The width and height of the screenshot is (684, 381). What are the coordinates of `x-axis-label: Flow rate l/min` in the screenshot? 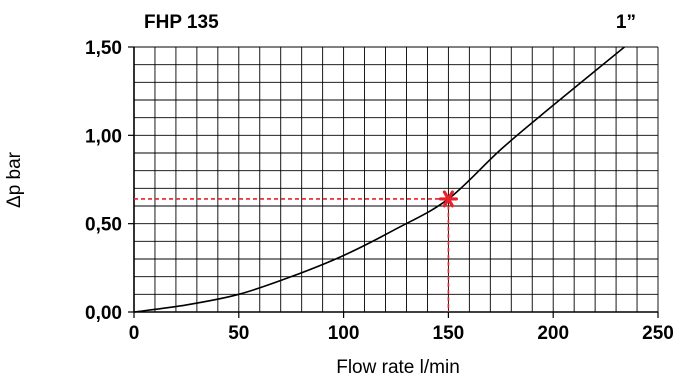 It's located at (398, 367).